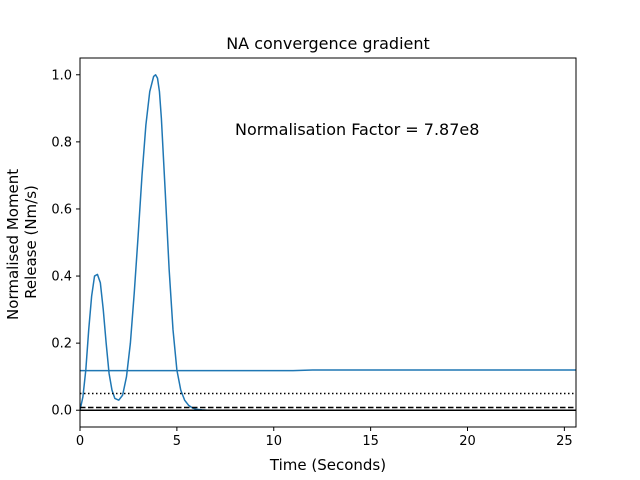 Image resolution: width=640 pixels, height=480 pixels. What do you see at coordinates (370, 441) in the screenshot?
I see `x-tick-label-3: 15` at bounding box center [370, 441].